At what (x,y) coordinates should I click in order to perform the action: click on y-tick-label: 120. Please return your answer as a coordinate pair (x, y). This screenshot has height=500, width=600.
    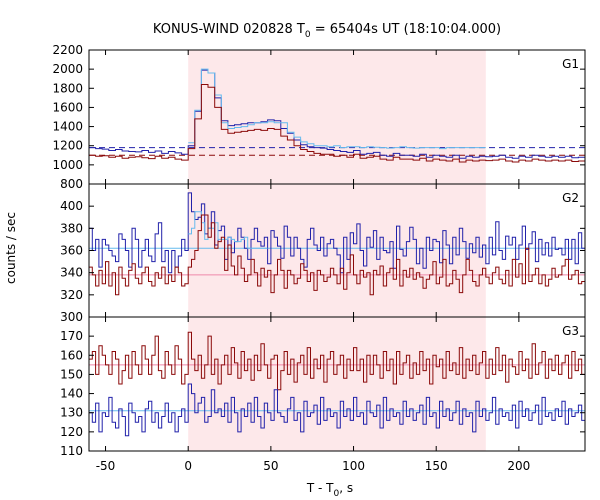
    Looking at the image, I should click on (71, 432).